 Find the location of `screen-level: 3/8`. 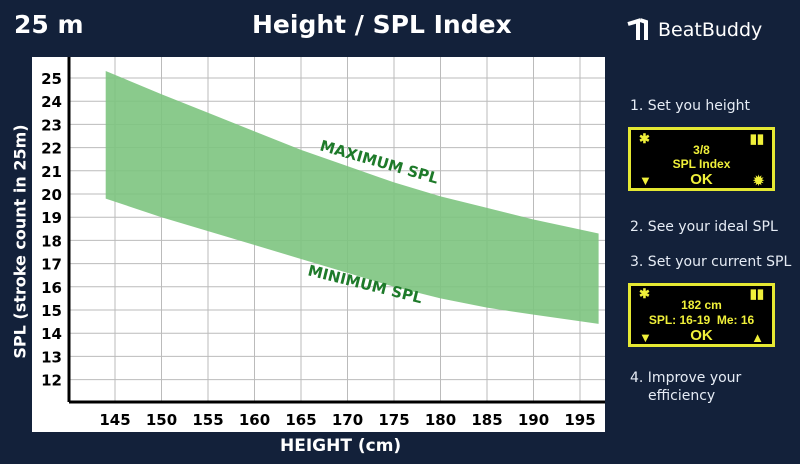

screen-level: 3/8 is located at coordinates (701, 150).